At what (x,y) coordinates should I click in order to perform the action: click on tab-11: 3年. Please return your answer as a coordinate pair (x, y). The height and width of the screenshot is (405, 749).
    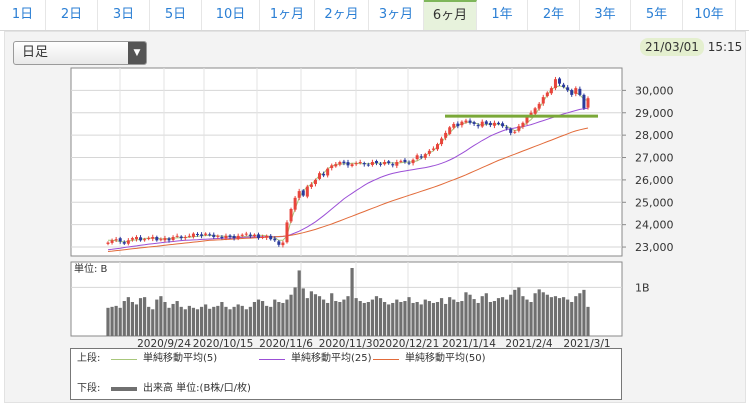
    Looking at the image, I should click on (605, 15).